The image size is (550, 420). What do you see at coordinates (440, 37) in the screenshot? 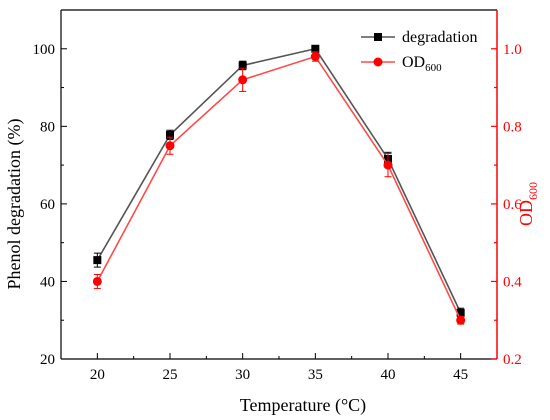
I see `legend-label-degradation: degradation` at bounding box center [440, 37].